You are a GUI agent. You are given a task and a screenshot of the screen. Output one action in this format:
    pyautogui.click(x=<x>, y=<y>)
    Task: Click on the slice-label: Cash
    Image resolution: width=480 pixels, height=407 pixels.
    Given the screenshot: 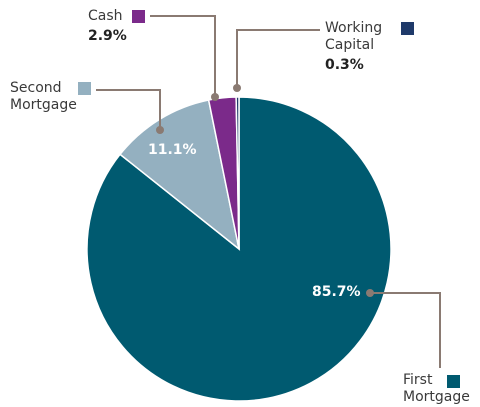 What is the action you would take?
    pyautogui.click(x=105, y=16)
    